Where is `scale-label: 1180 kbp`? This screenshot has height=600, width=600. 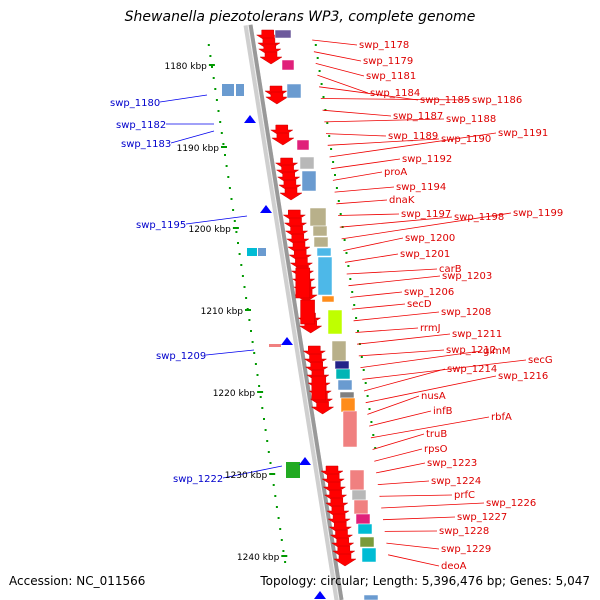 scale-label: 1180 kbp is located at coordinates (185, 67).